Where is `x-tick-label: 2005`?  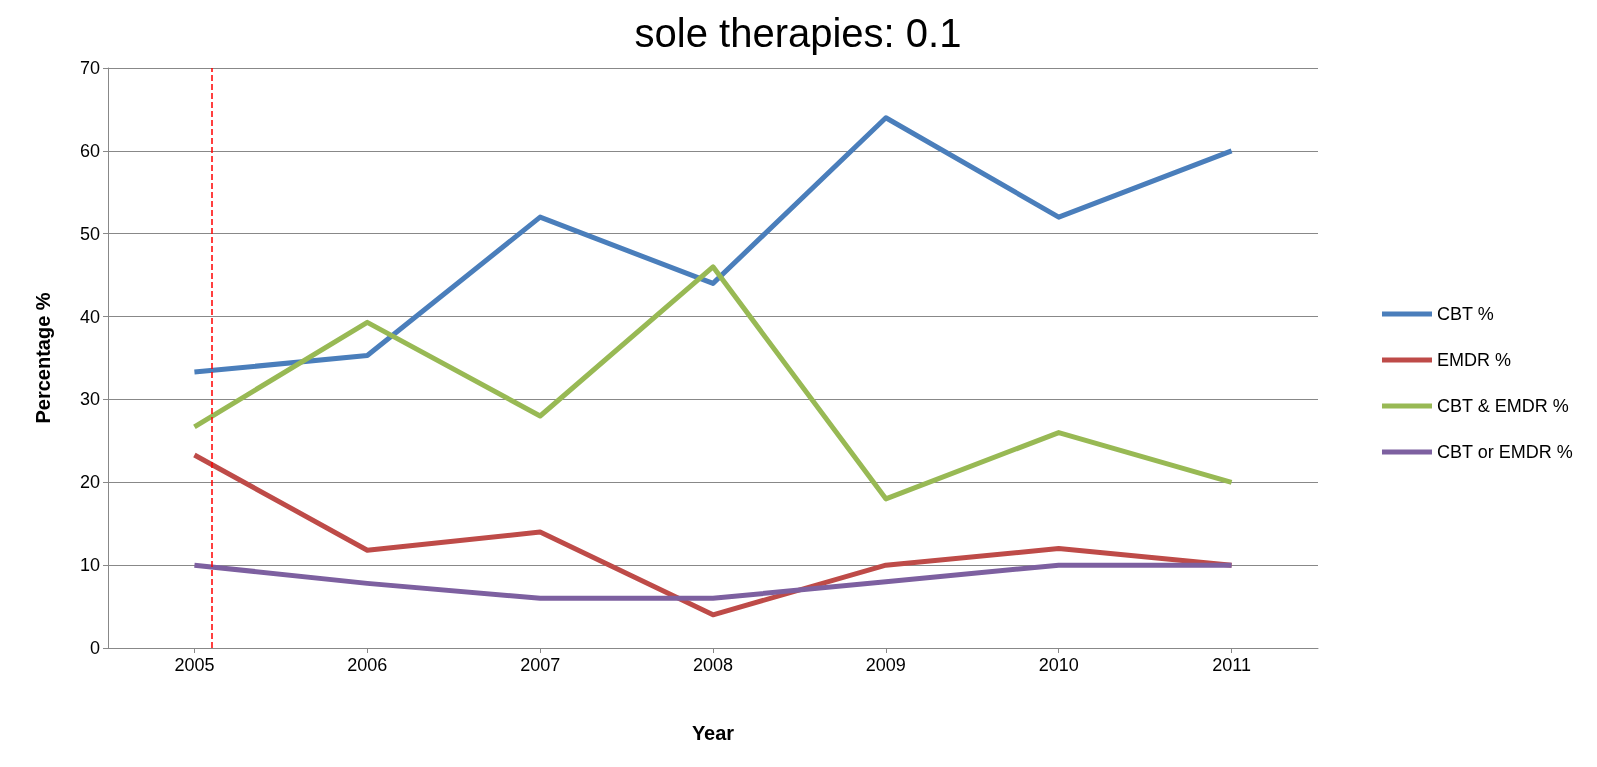
x-tick-label: 2005 is located at coordinates (194, 665).